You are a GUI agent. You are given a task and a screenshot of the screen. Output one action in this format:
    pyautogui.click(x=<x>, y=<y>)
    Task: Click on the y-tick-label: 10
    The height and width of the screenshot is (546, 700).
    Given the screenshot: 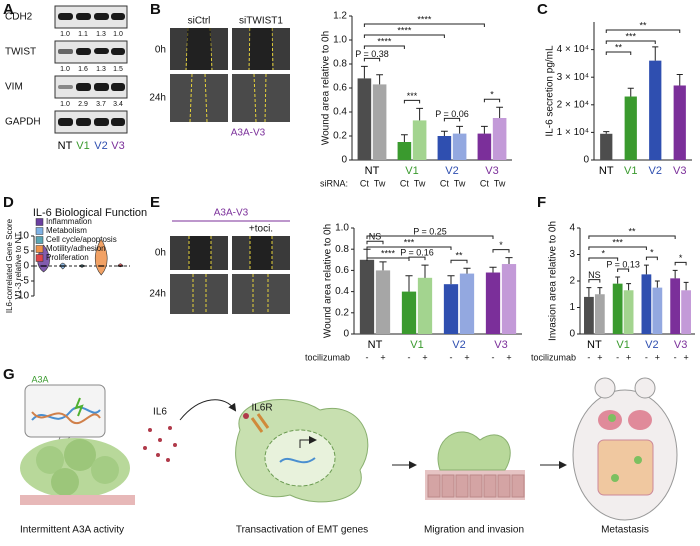 What is the action you would take?
    pyautogui.click(x=24, y=236)
    